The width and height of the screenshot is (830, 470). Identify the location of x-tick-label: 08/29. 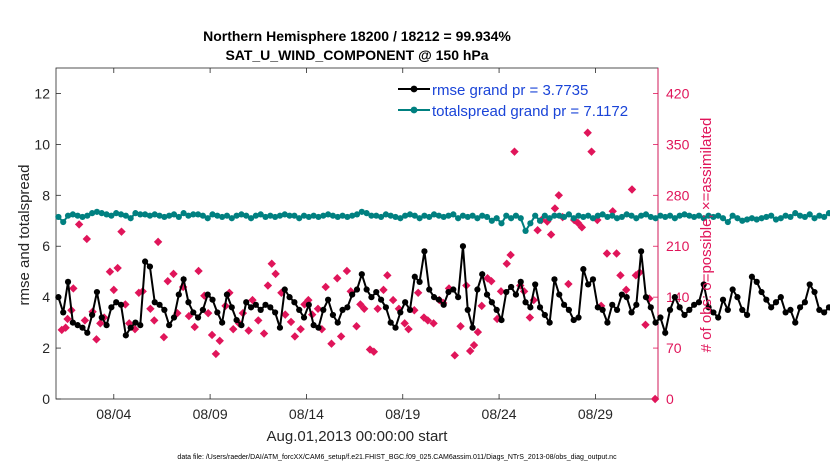
(595, 414).